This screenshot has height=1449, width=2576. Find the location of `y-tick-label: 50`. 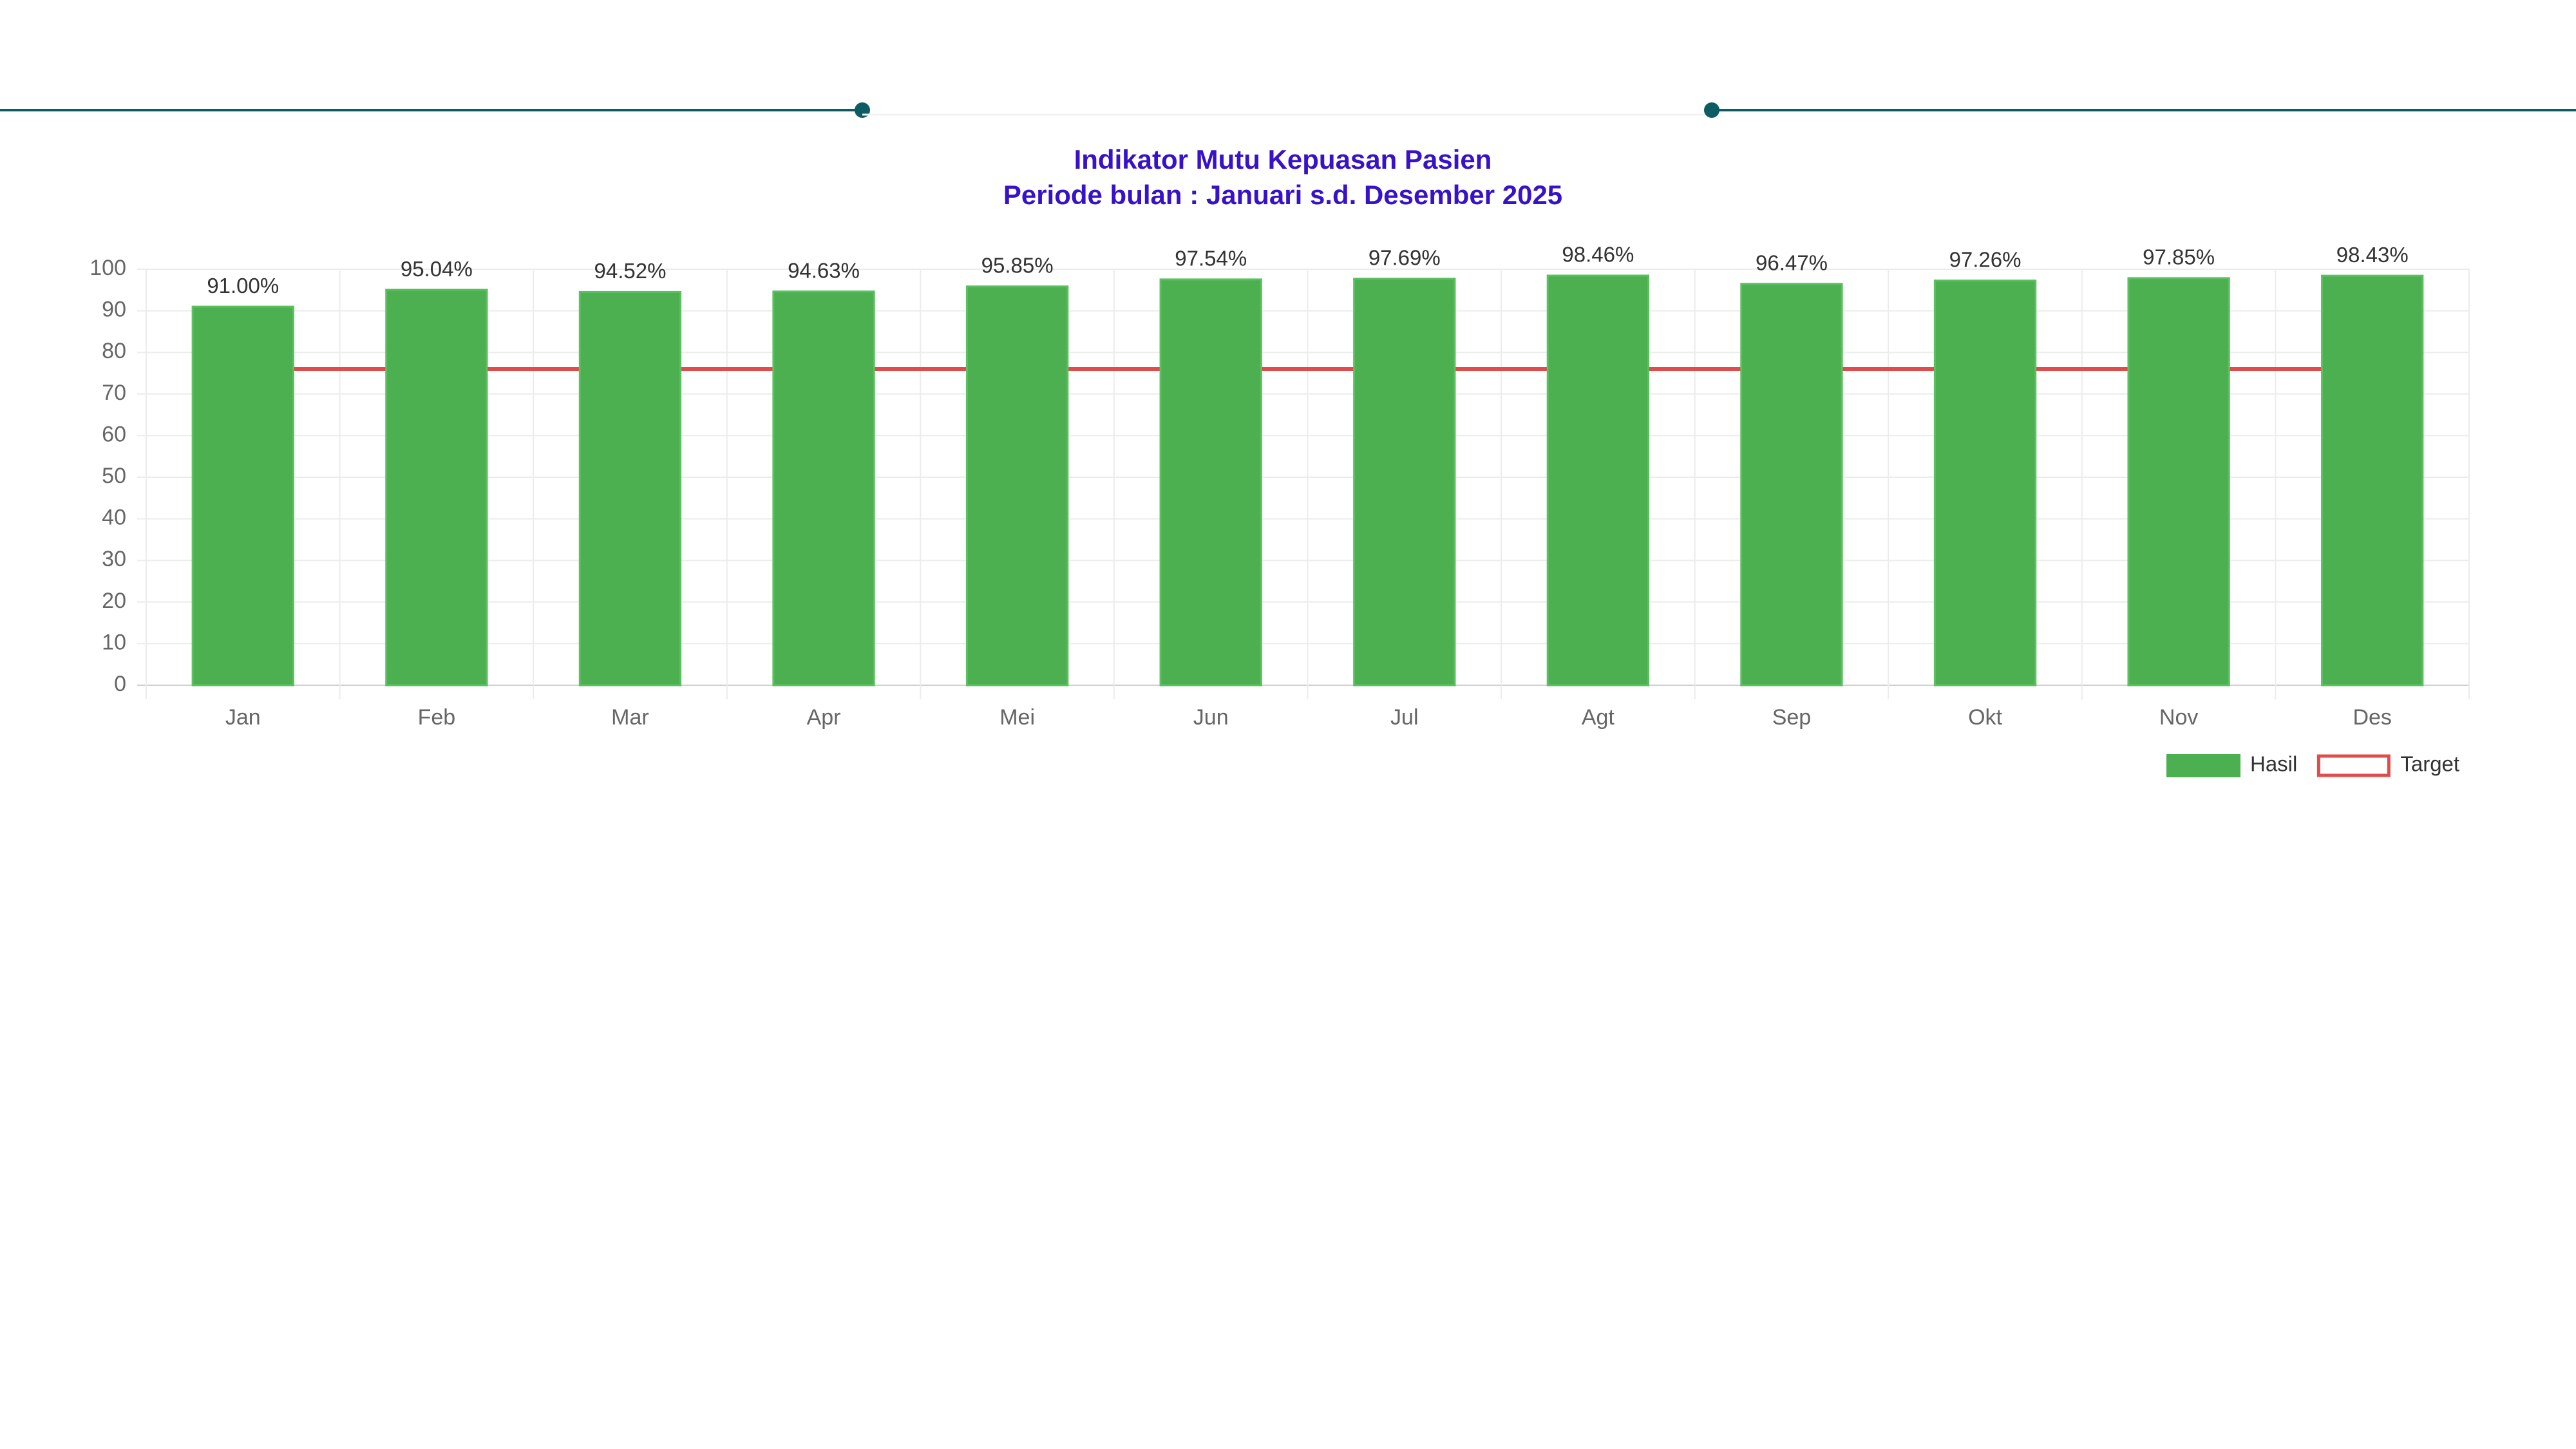

y-tick-label: 50 is located at coordinates (114, 476).